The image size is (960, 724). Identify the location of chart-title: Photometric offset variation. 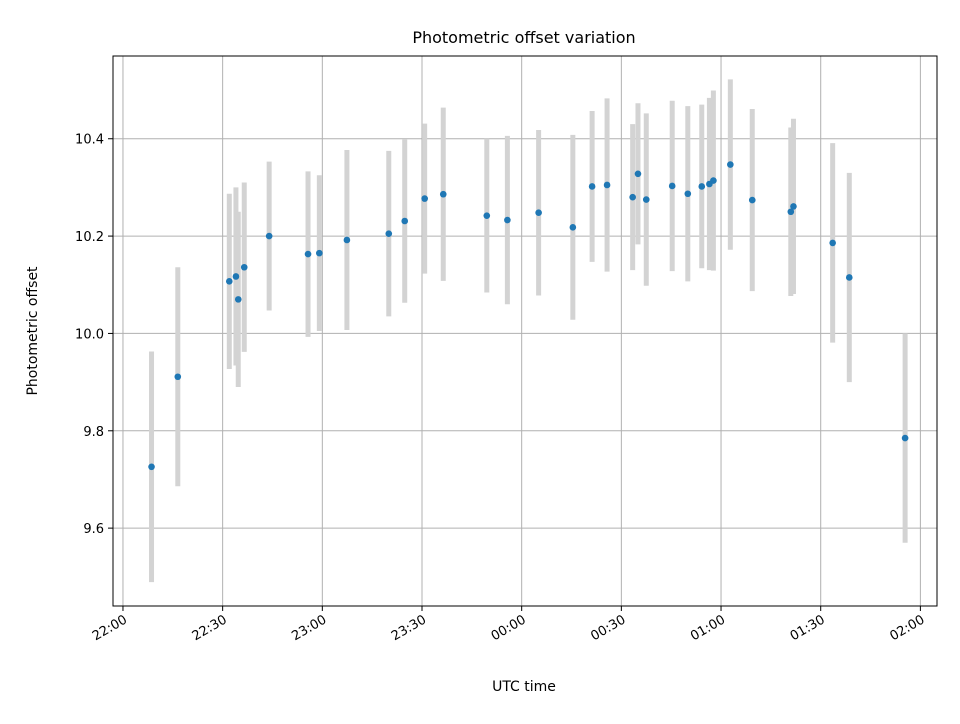
(523, 37).